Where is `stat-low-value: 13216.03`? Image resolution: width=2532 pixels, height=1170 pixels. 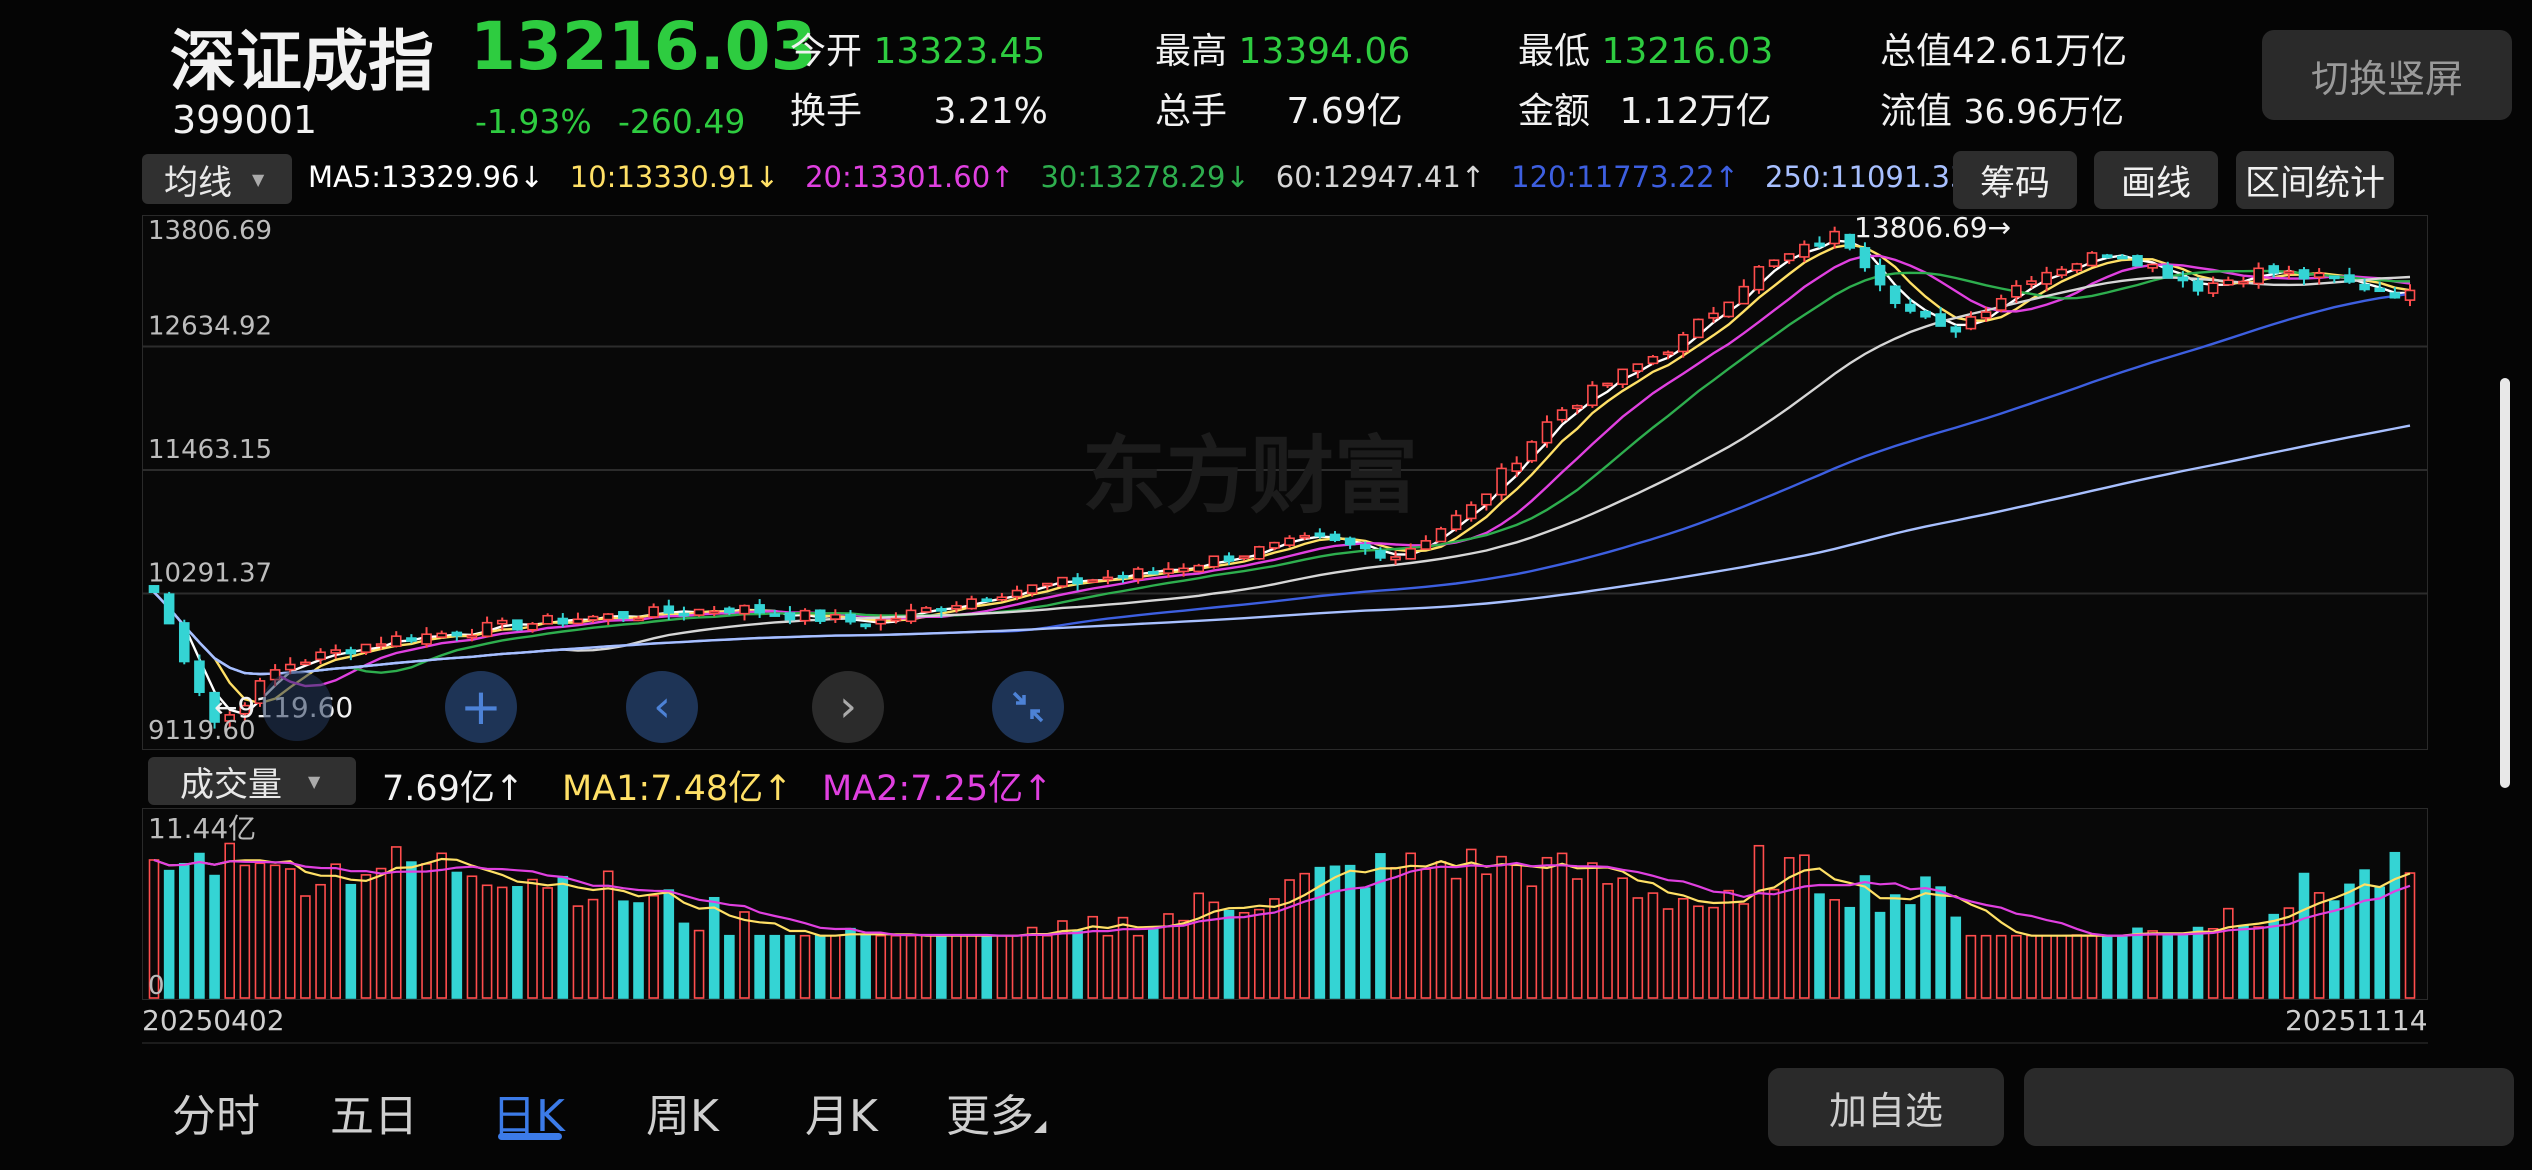
stat-low-value: 13216.03 is located at coordinates (1687, 51).